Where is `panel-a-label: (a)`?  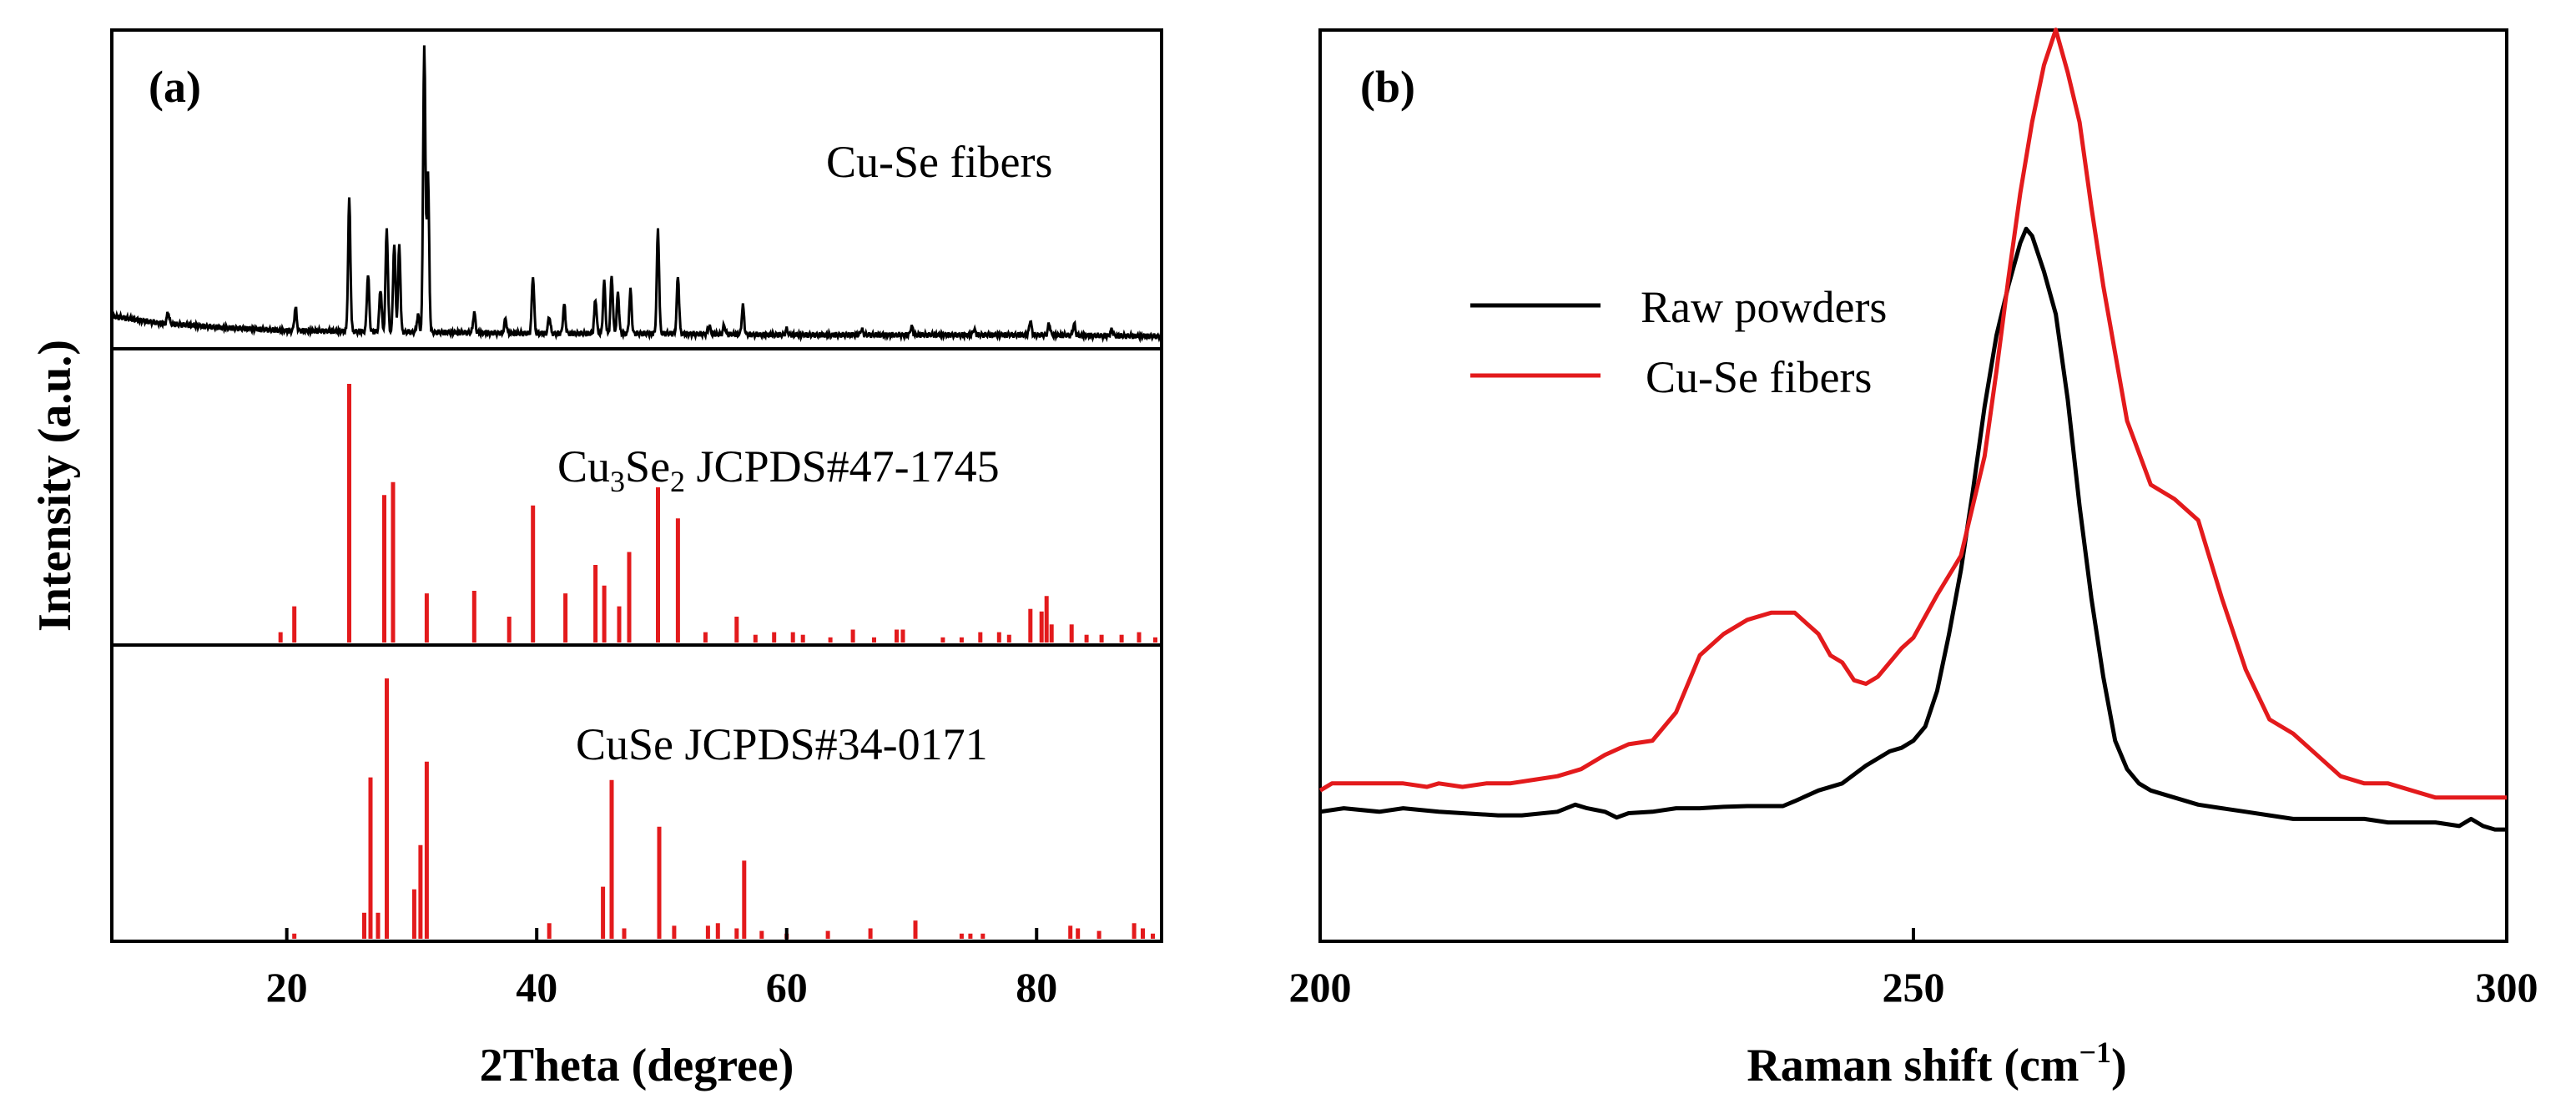
panel-a-label: (a) is located at coordinates (175, 87).